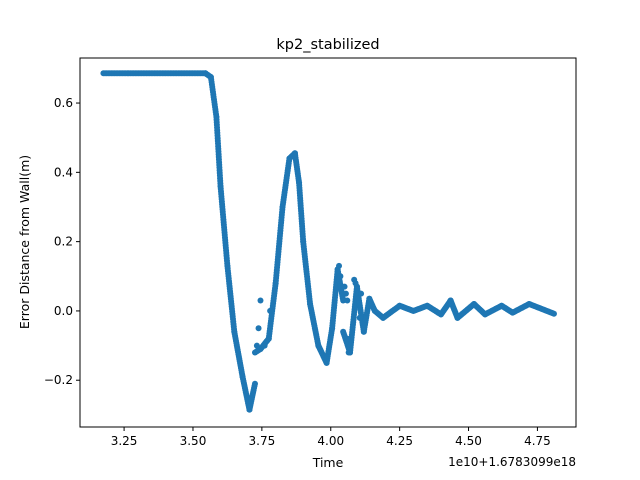  I want to click on x-axis-label: Time, so click(328, 462).